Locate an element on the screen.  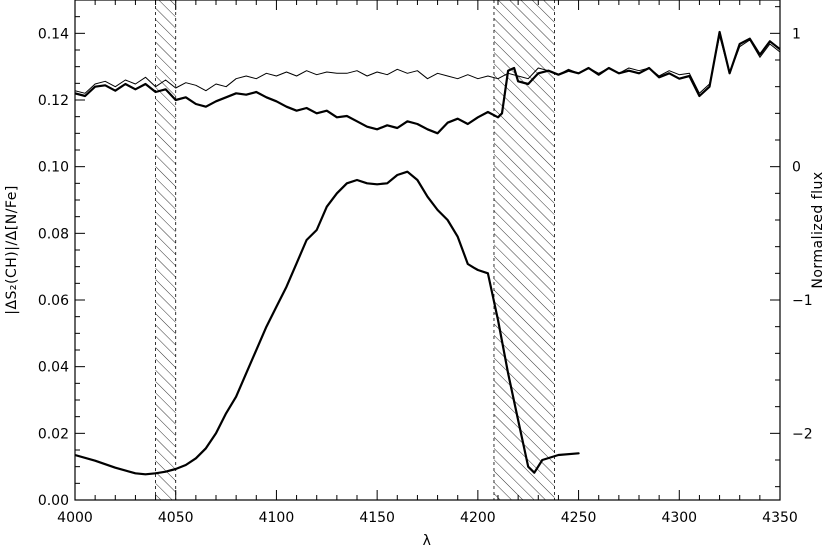
x-axis-label: λ is located at coordinates (427, 541).